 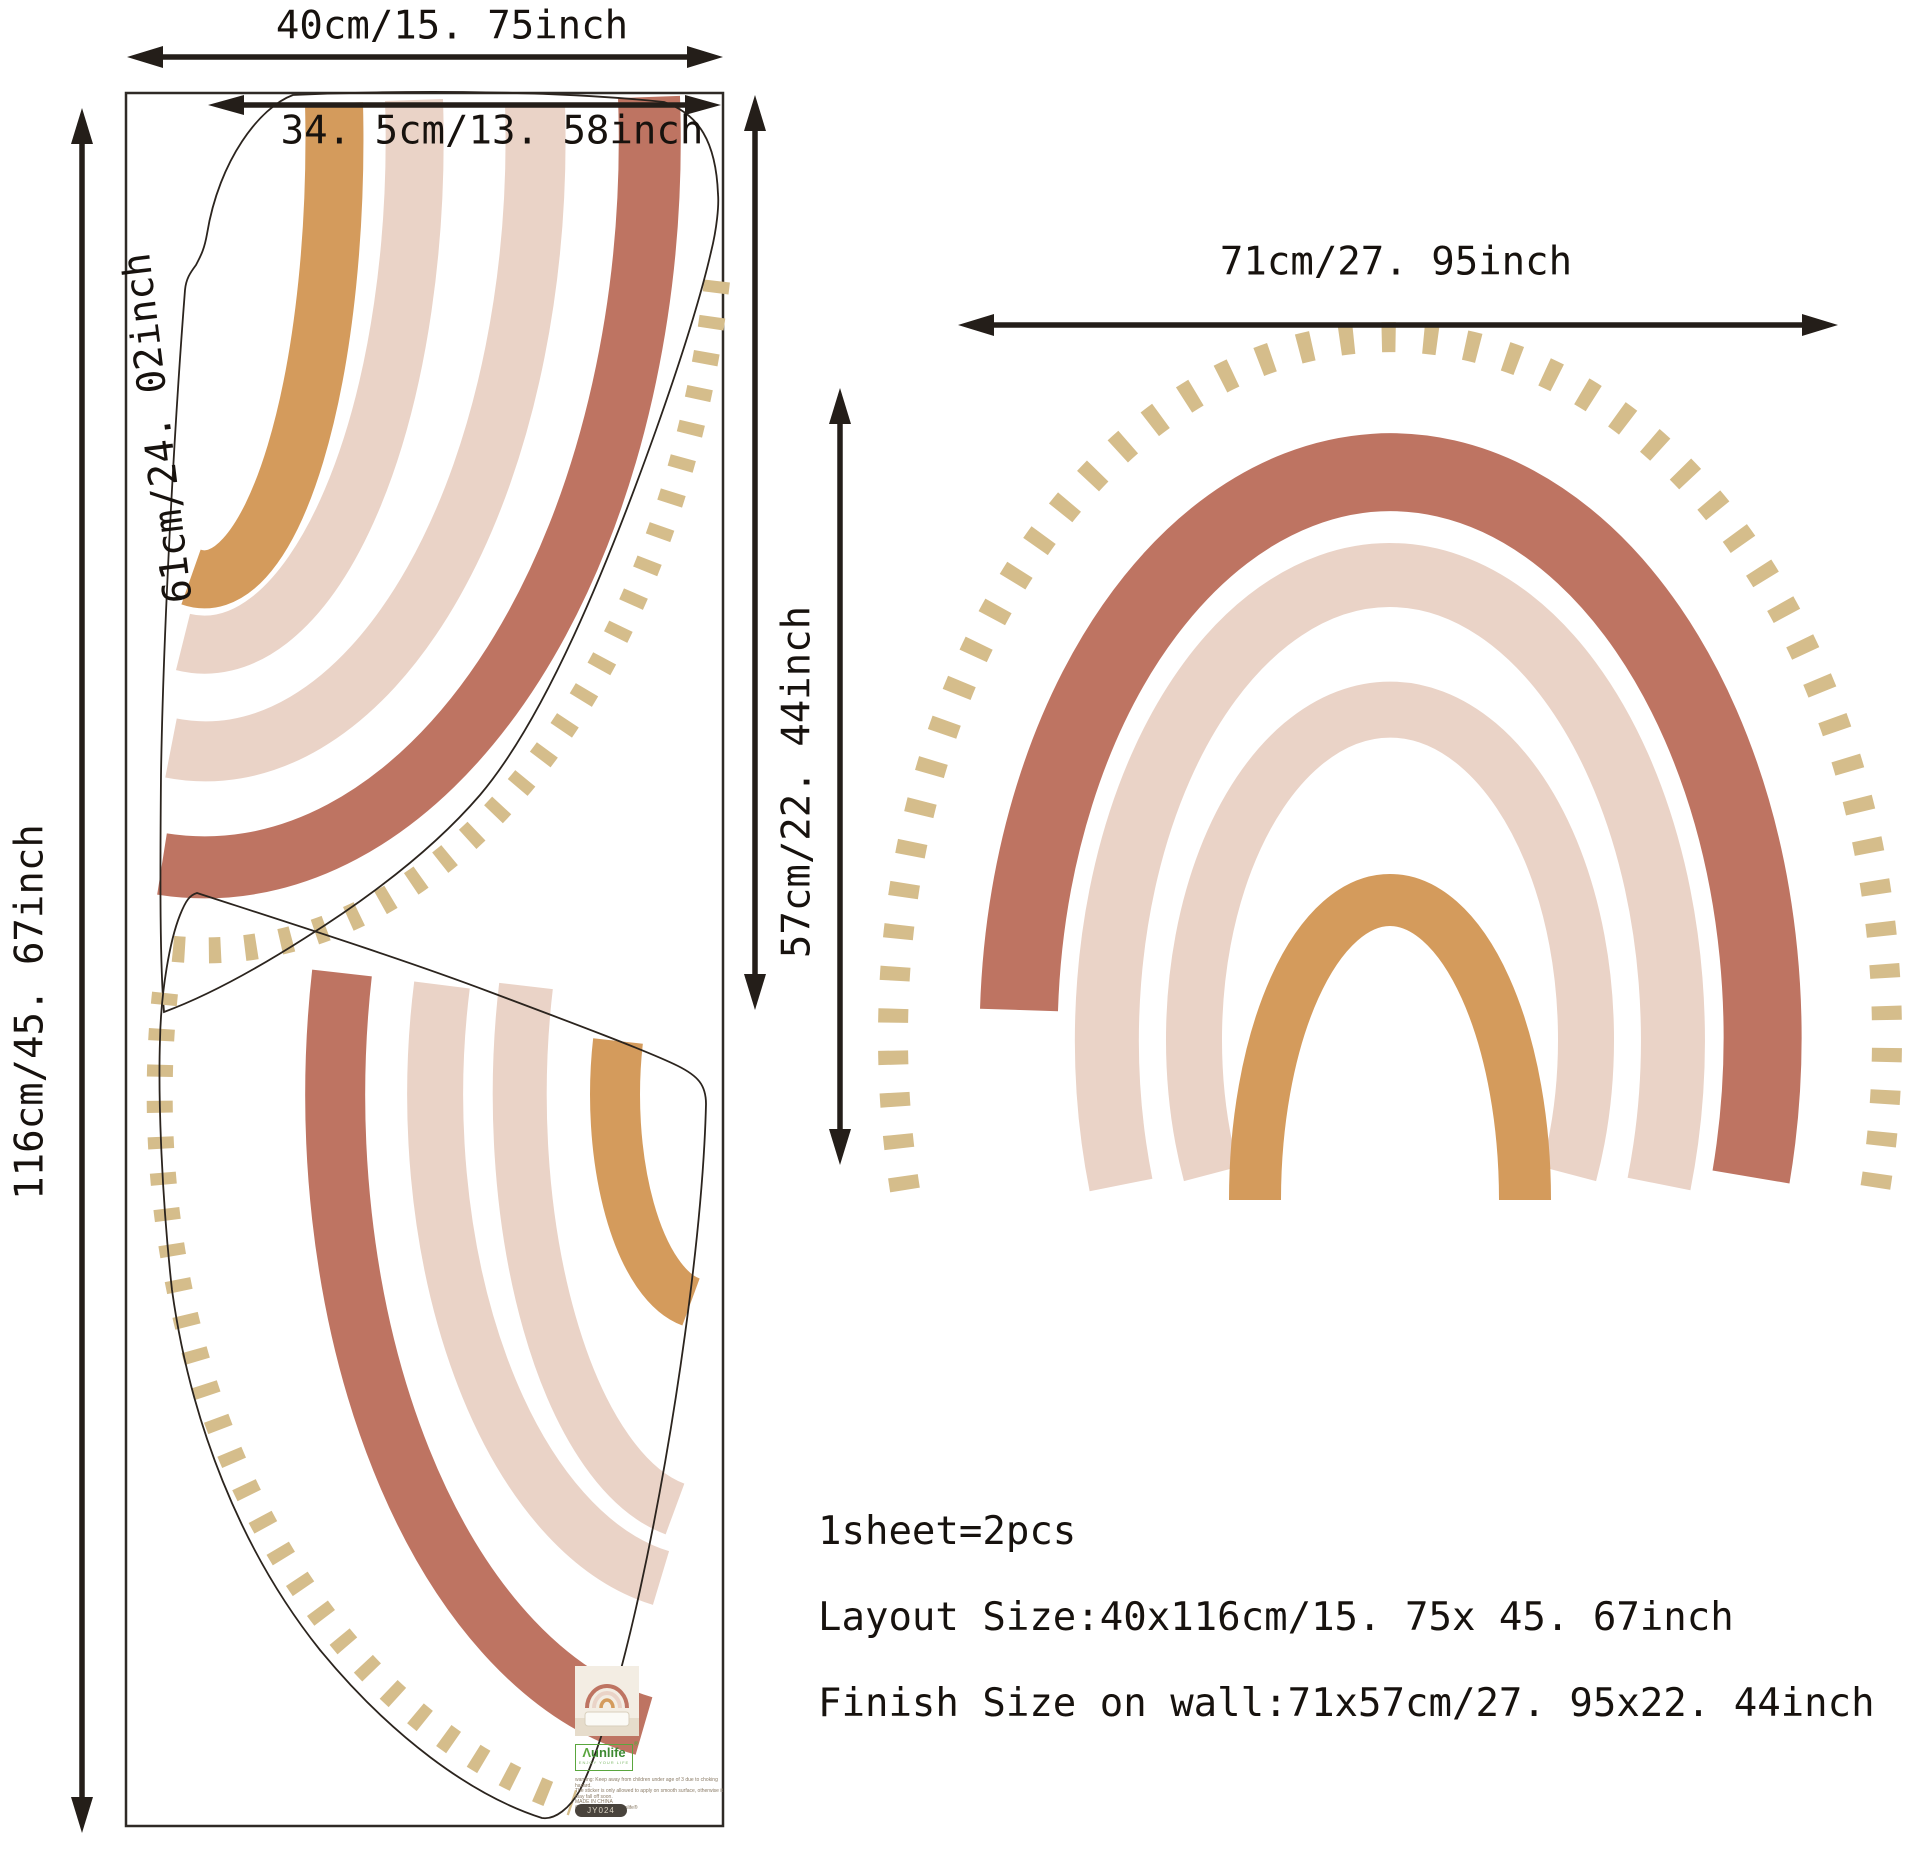 I want to click on thumbnail-rainbow-art, so click(x=607, y=1701).